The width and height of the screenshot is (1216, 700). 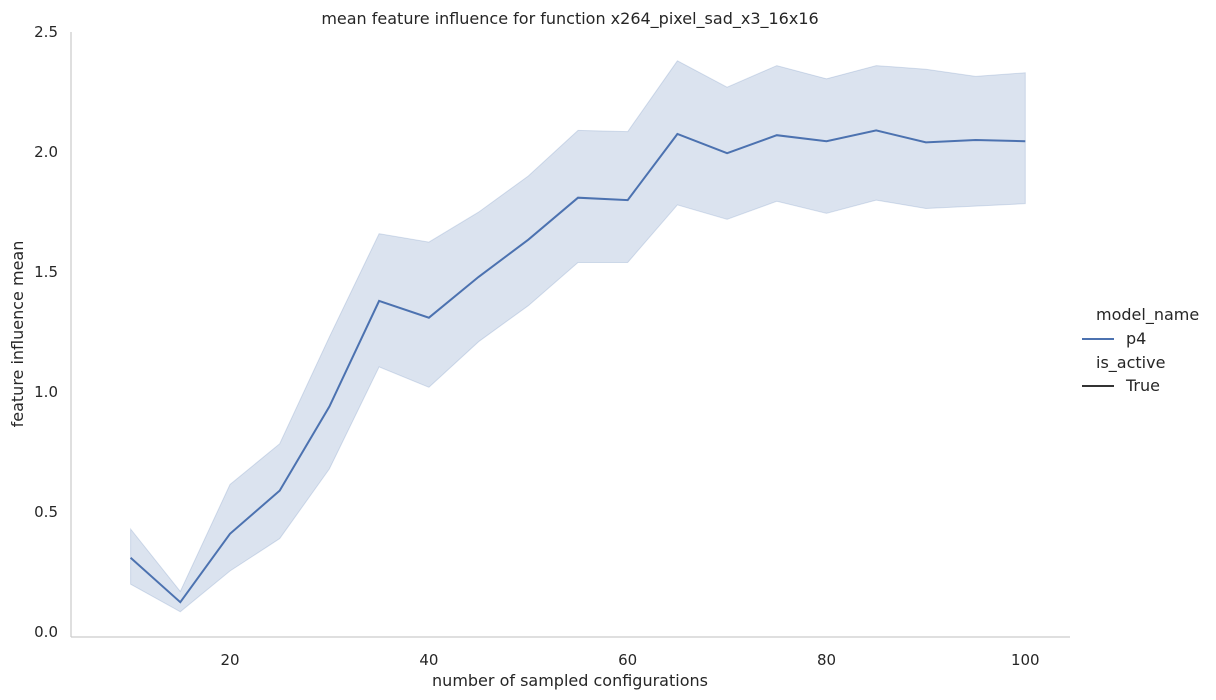 I want to click on legend: model_name p4 is_active True, so click(x=1140, y=350).